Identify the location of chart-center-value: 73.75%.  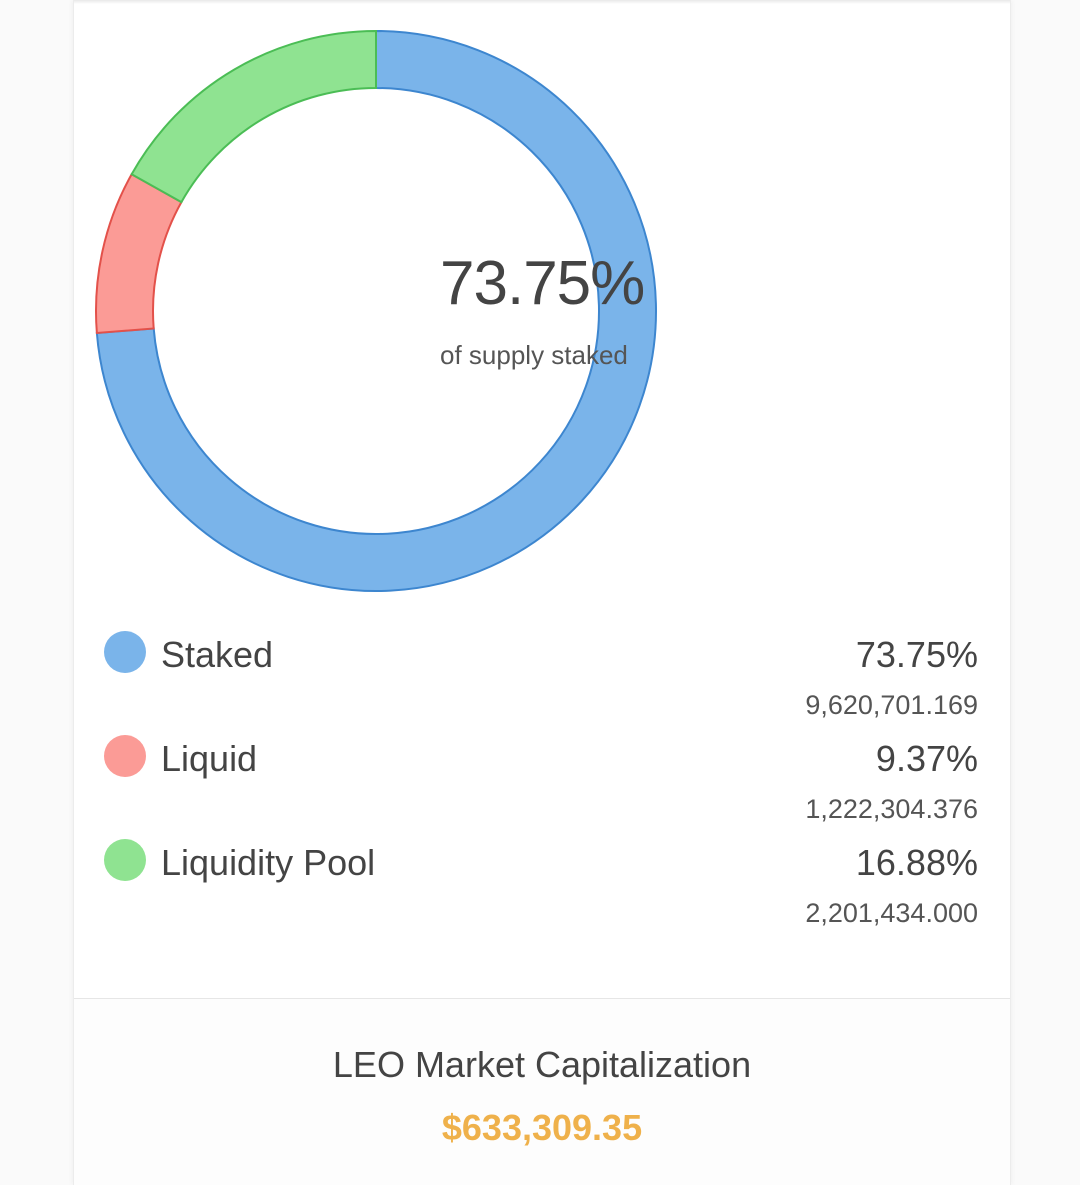
(542, 283).